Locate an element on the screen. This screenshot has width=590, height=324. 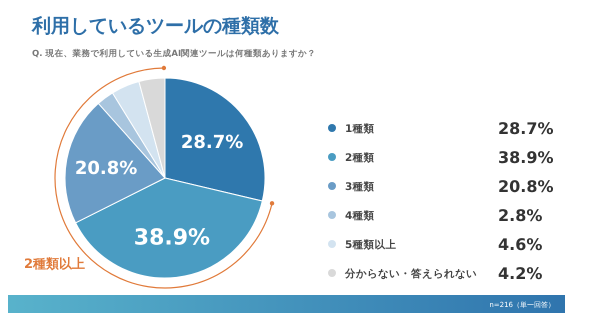
text: 2種類以上 is located at coordinates (55, 264).